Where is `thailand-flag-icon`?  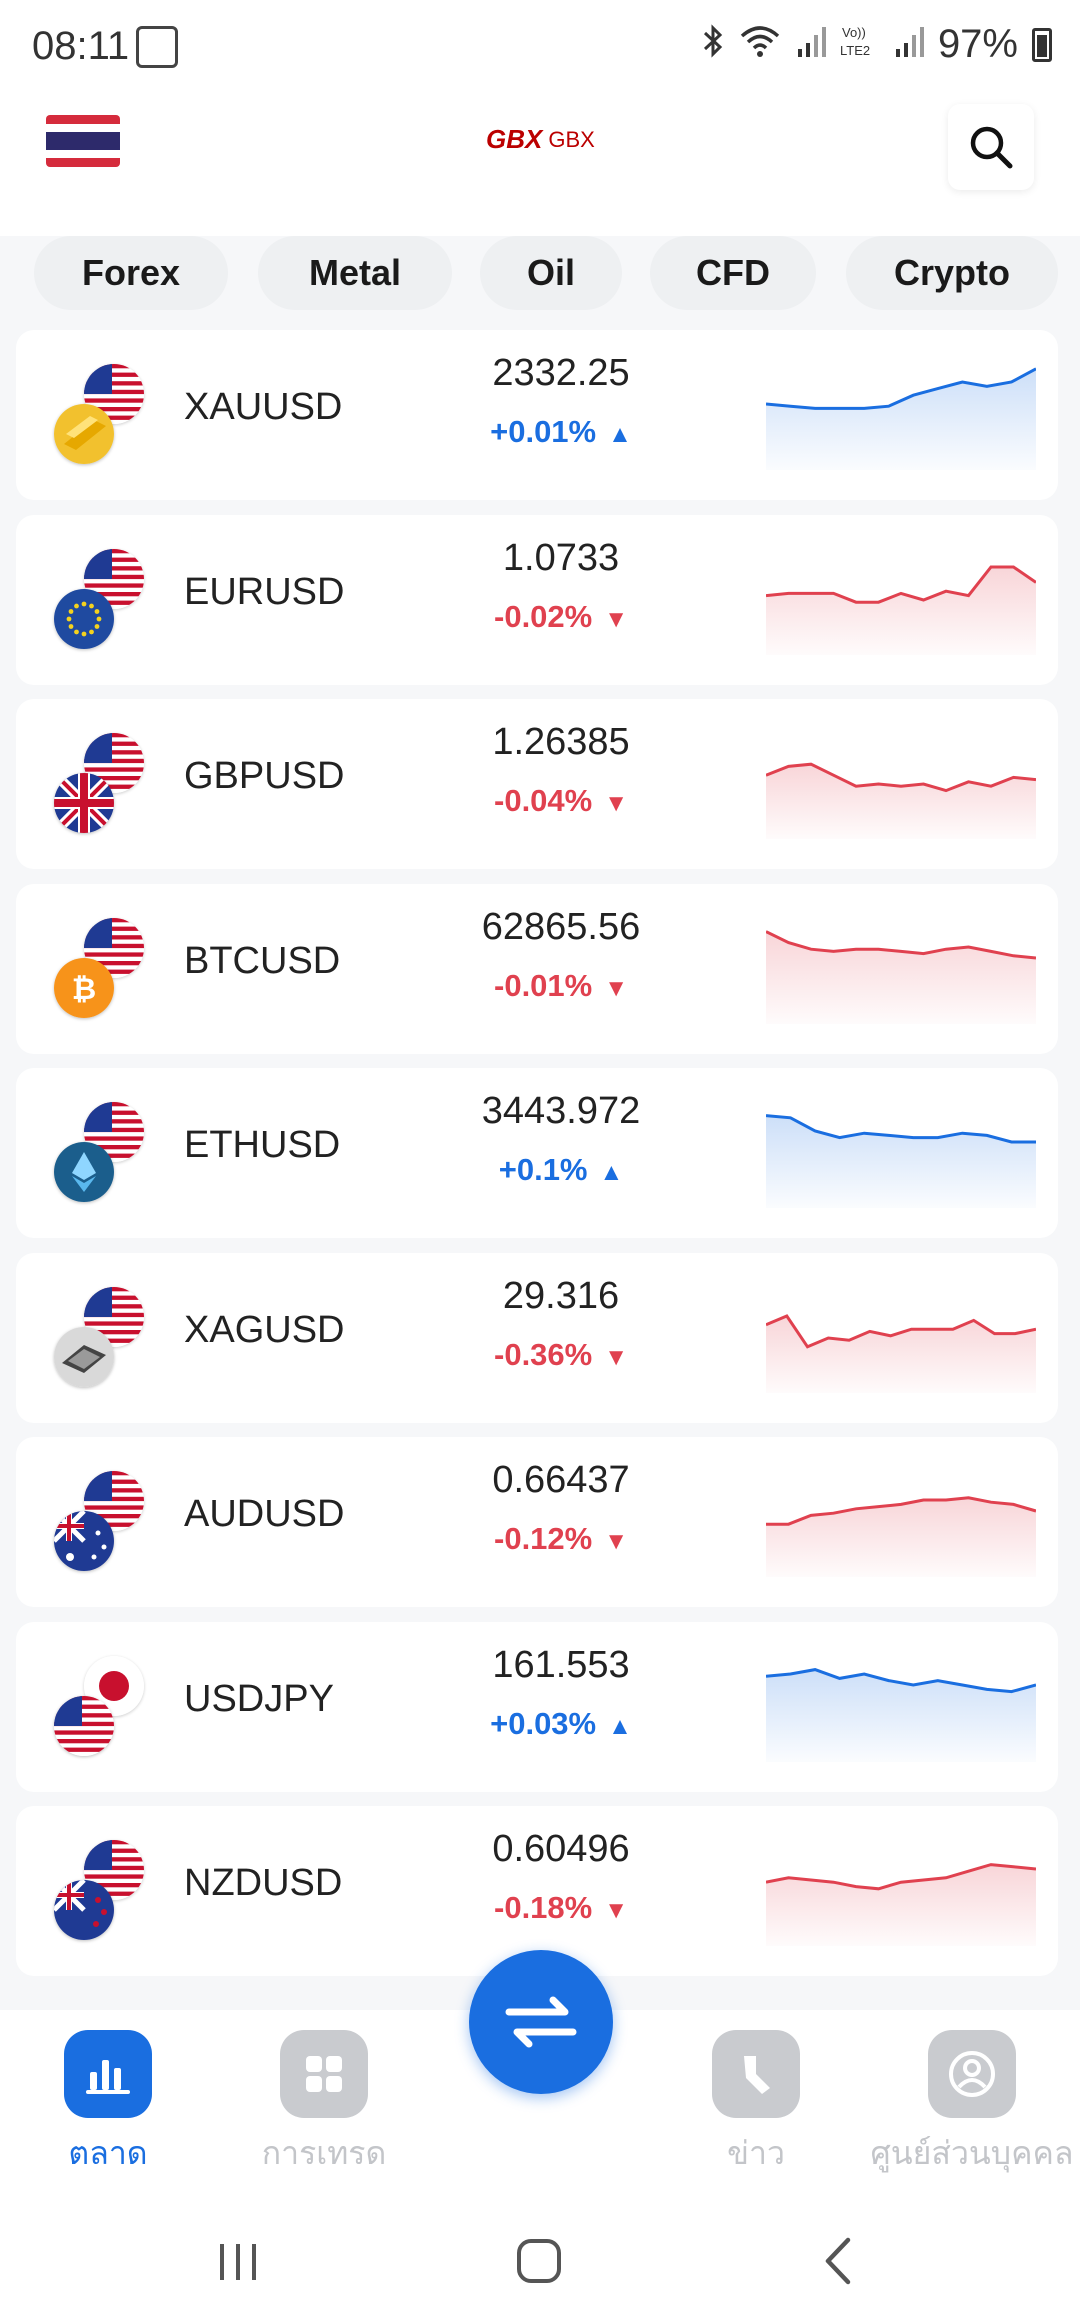 thailand-flag-icon is located at coordinates (83, 141).